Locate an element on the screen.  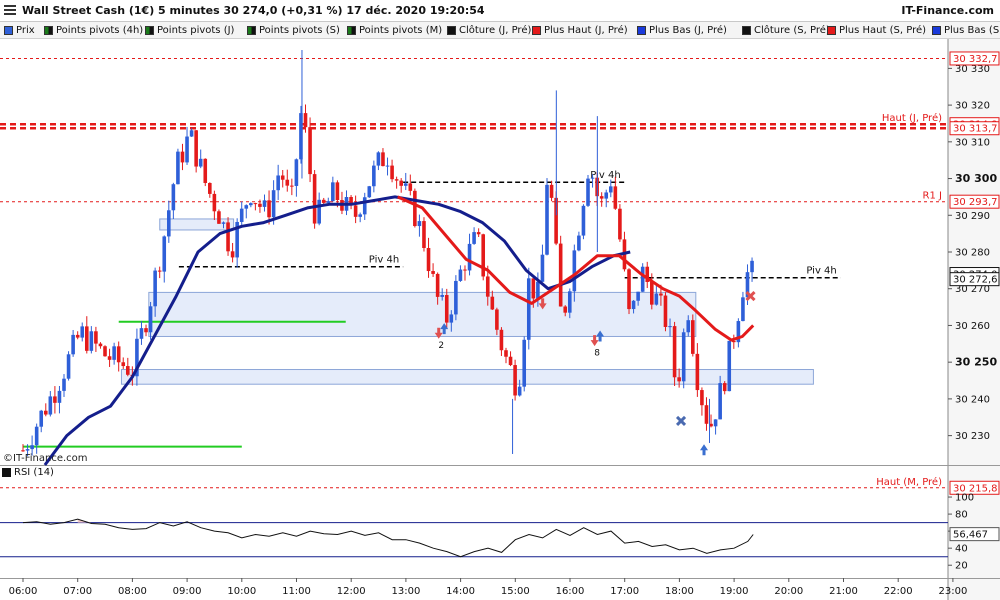
time-tick-label: 18:00 is located at coordinates (679, 591).